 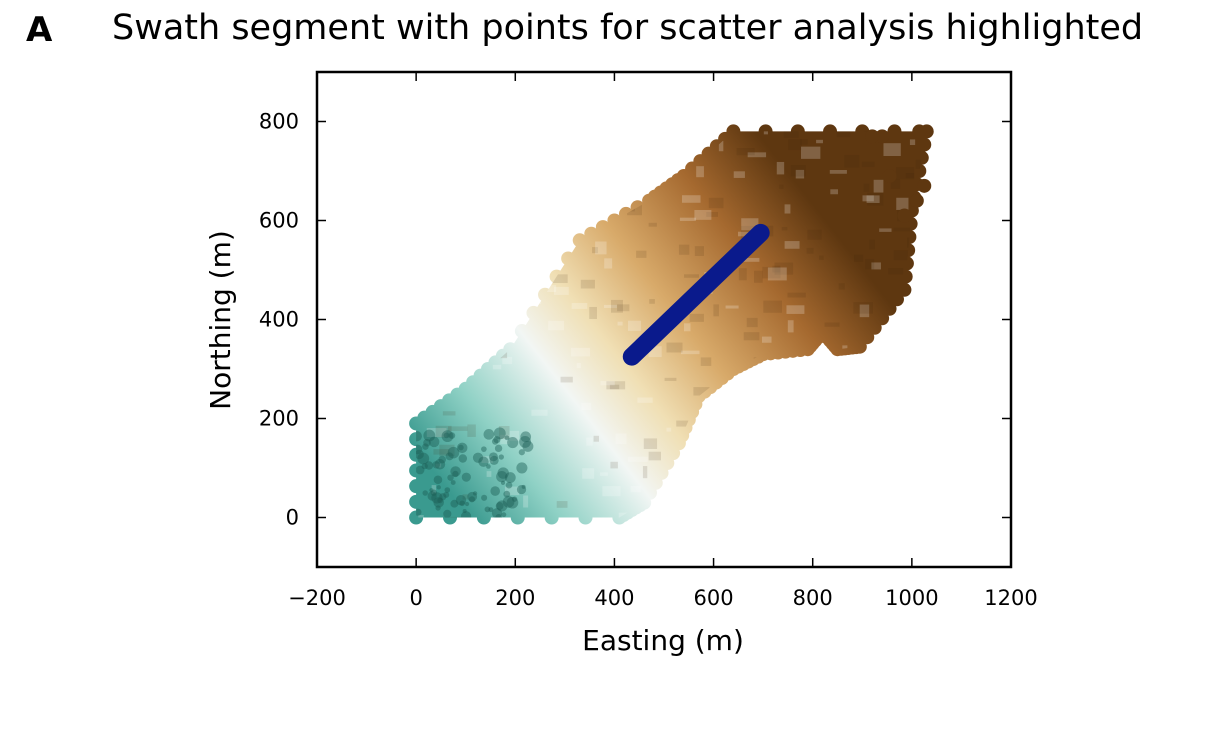 I want to click on x-tick-label: 1000, so click(x=911, y=598).